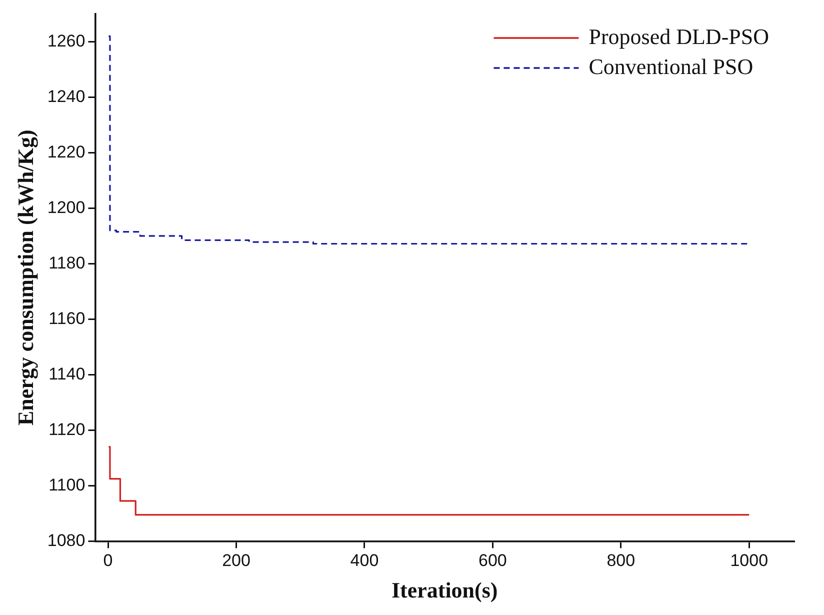 Image resolution: width=824 pixels, height=615 pixels. I want to click on x-tick-label: 400, so click(364, 560).